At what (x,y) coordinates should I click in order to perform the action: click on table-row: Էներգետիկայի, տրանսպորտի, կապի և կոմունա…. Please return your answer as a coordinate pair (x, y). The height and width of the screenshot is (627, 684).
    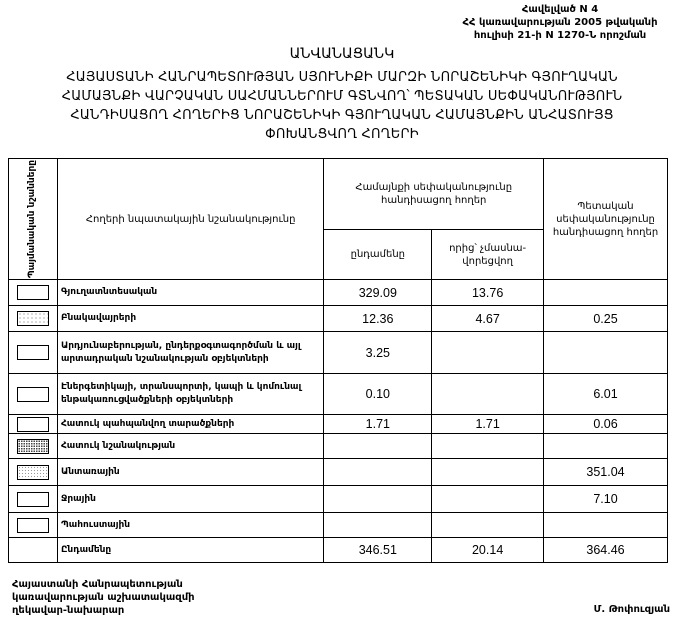
    Looking at the image, I should click on (338, 394).